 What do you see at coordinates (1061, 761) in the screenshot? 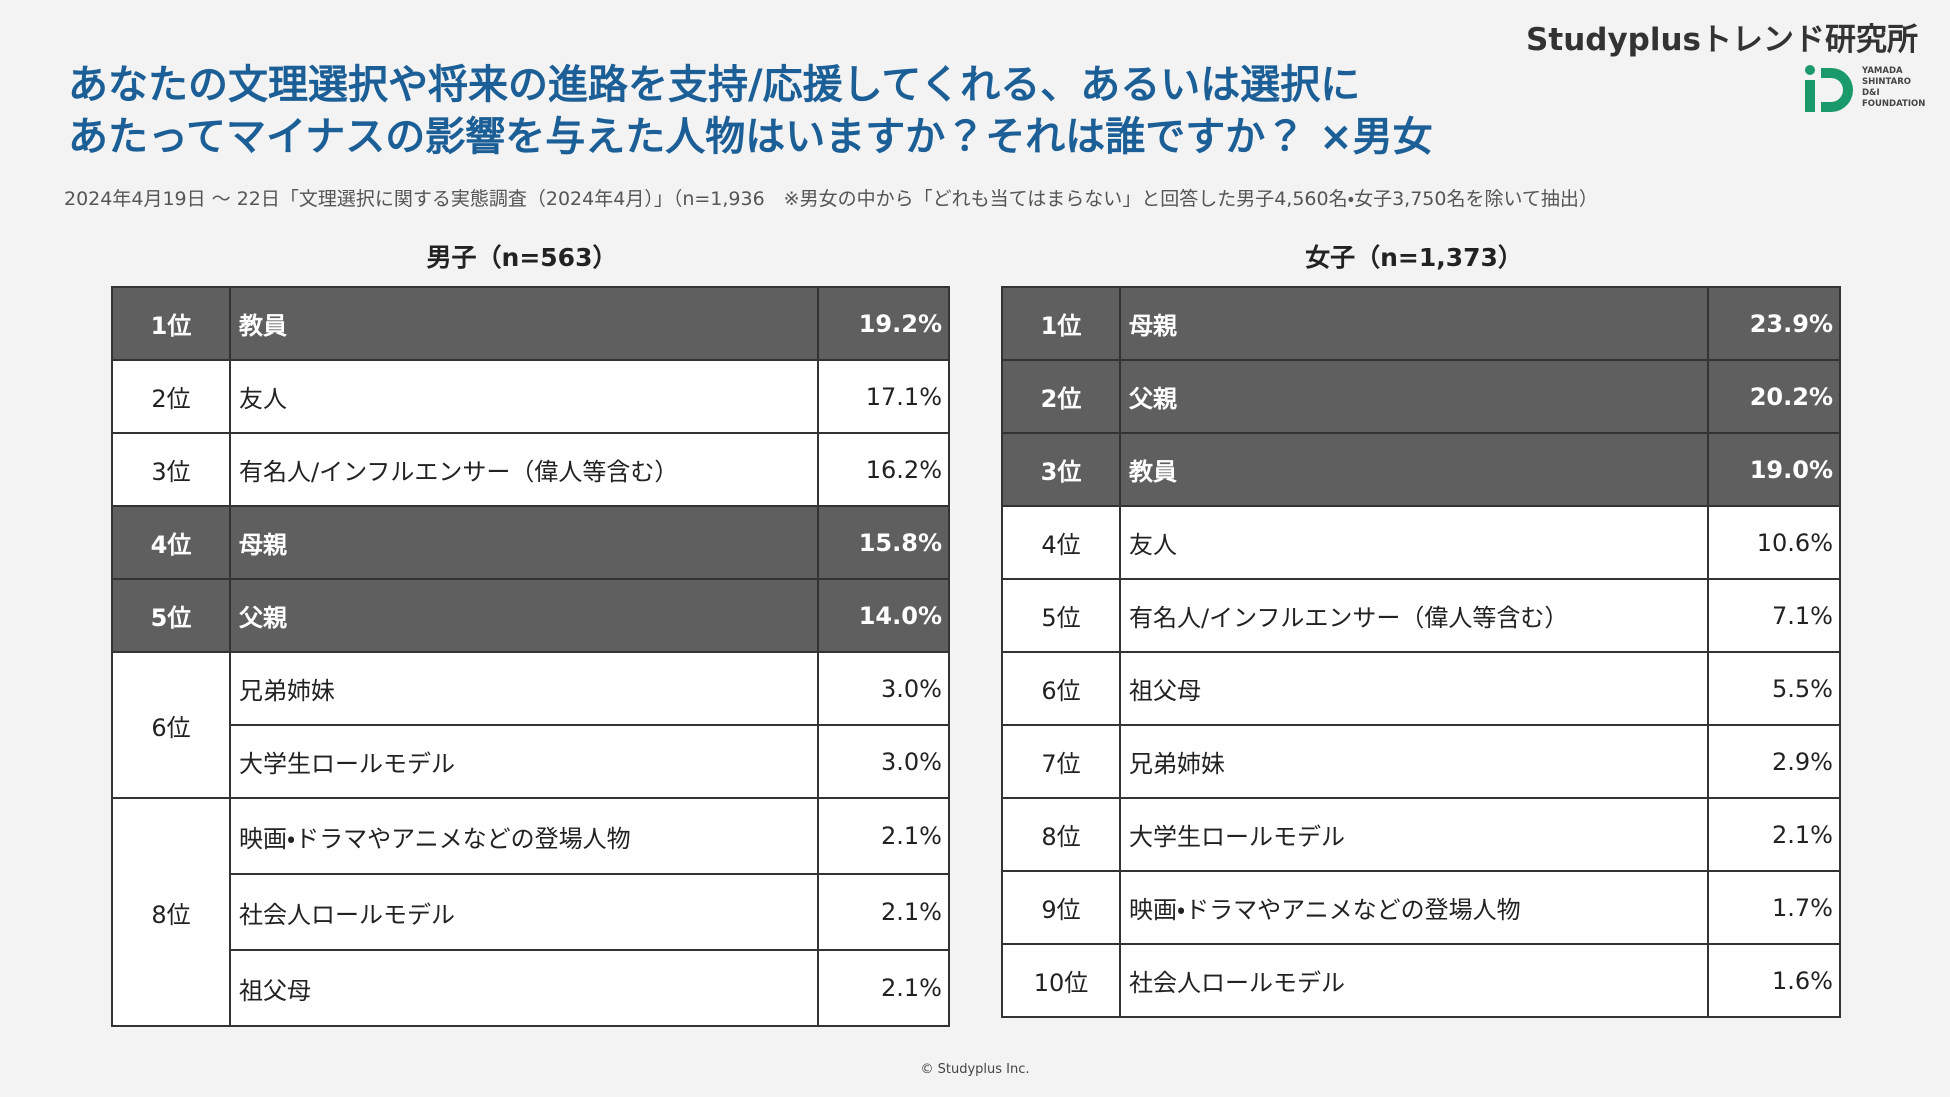
I see `rank-cell: 7位` at bounding box center [1061, 761].